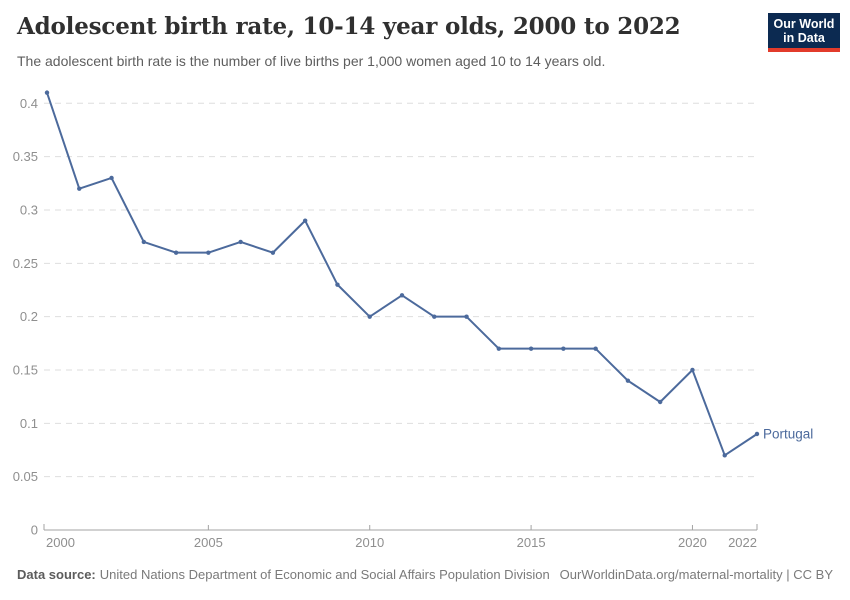 The image size is (850, 600). Describe the element at coordinates (692, 542) in the screenshot. I see `x-axis-tick-label: 2020` at that location.